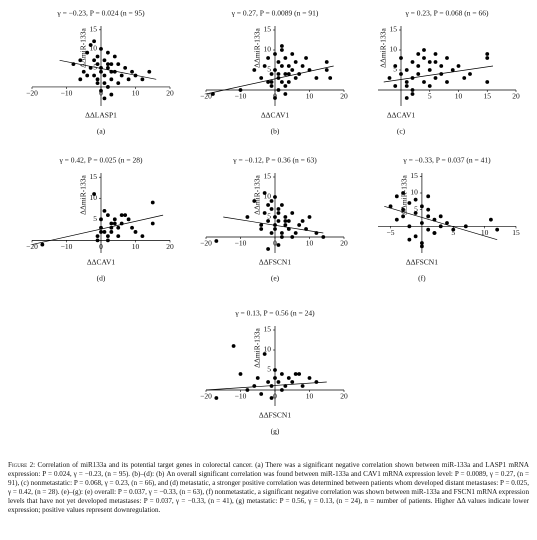 Image resolution: width=537 pixels, height=540 pixels. I want to click on x-axis-label: ΔΔLASP1, so click(101, 115).